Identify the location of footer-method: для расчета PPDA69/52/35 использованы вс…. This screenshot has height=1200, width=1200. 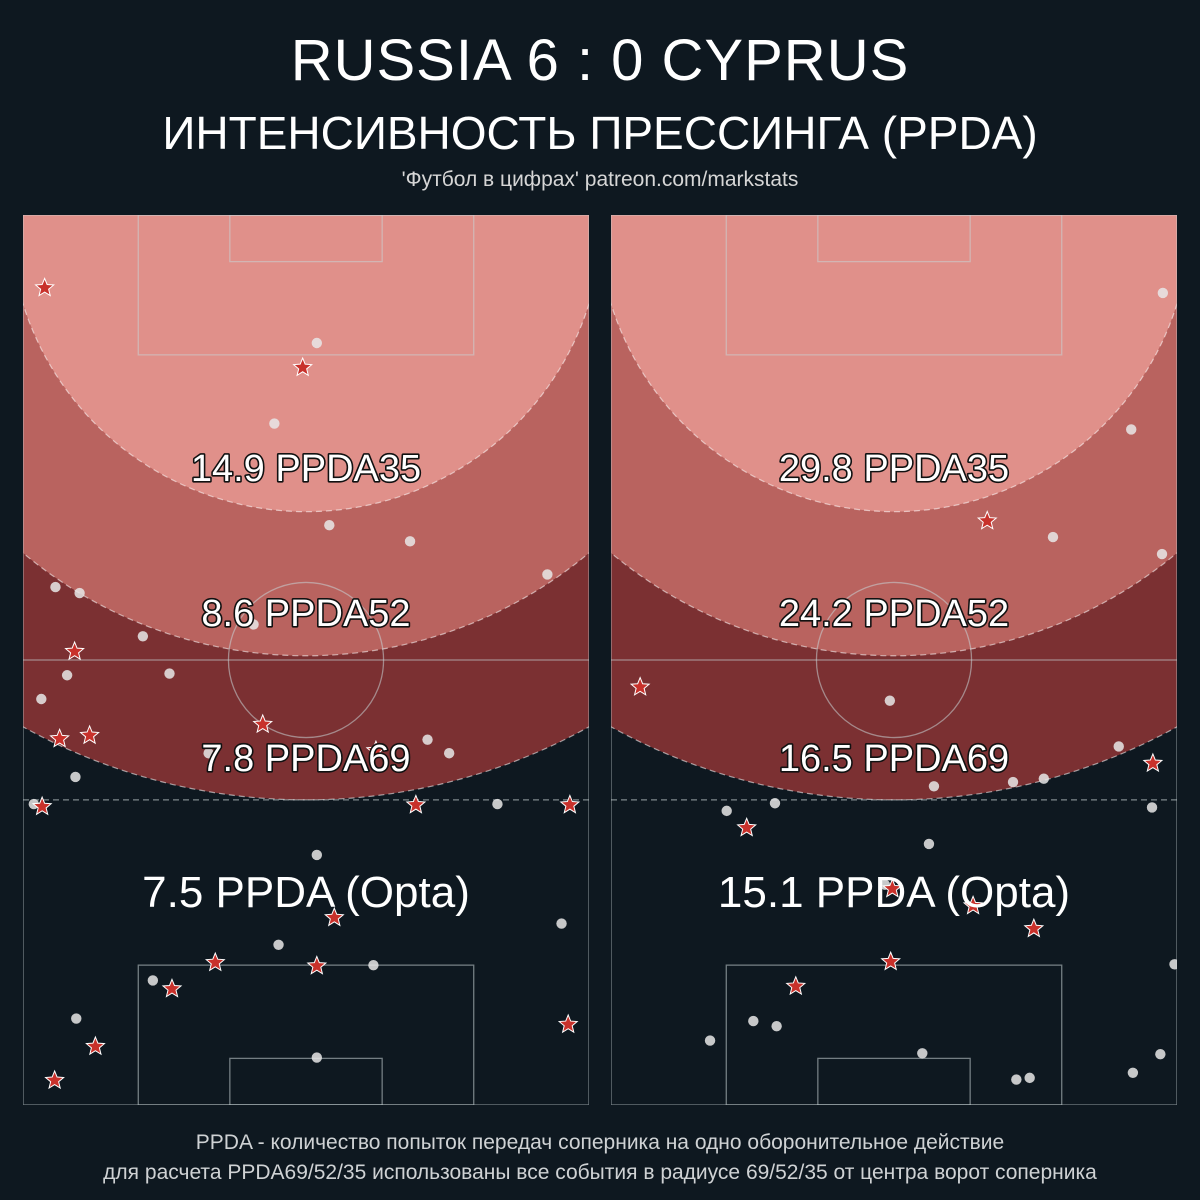
(600, 1172).